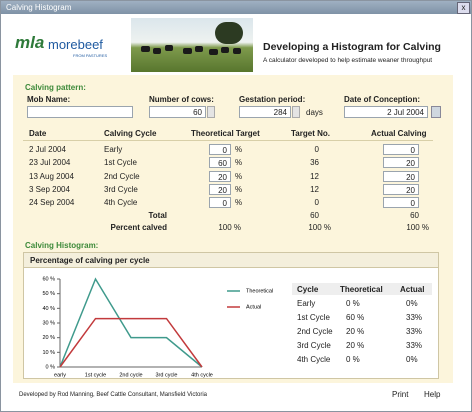  Describe the element at coordinates (60, 375) in the screenshot. I see `x-tick-label: early` at that location.